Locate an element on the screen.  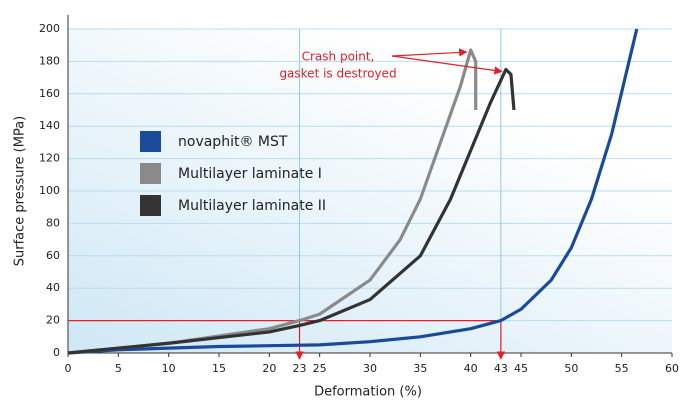
y-tick-label: 120 is located at coordinates (49, 158).